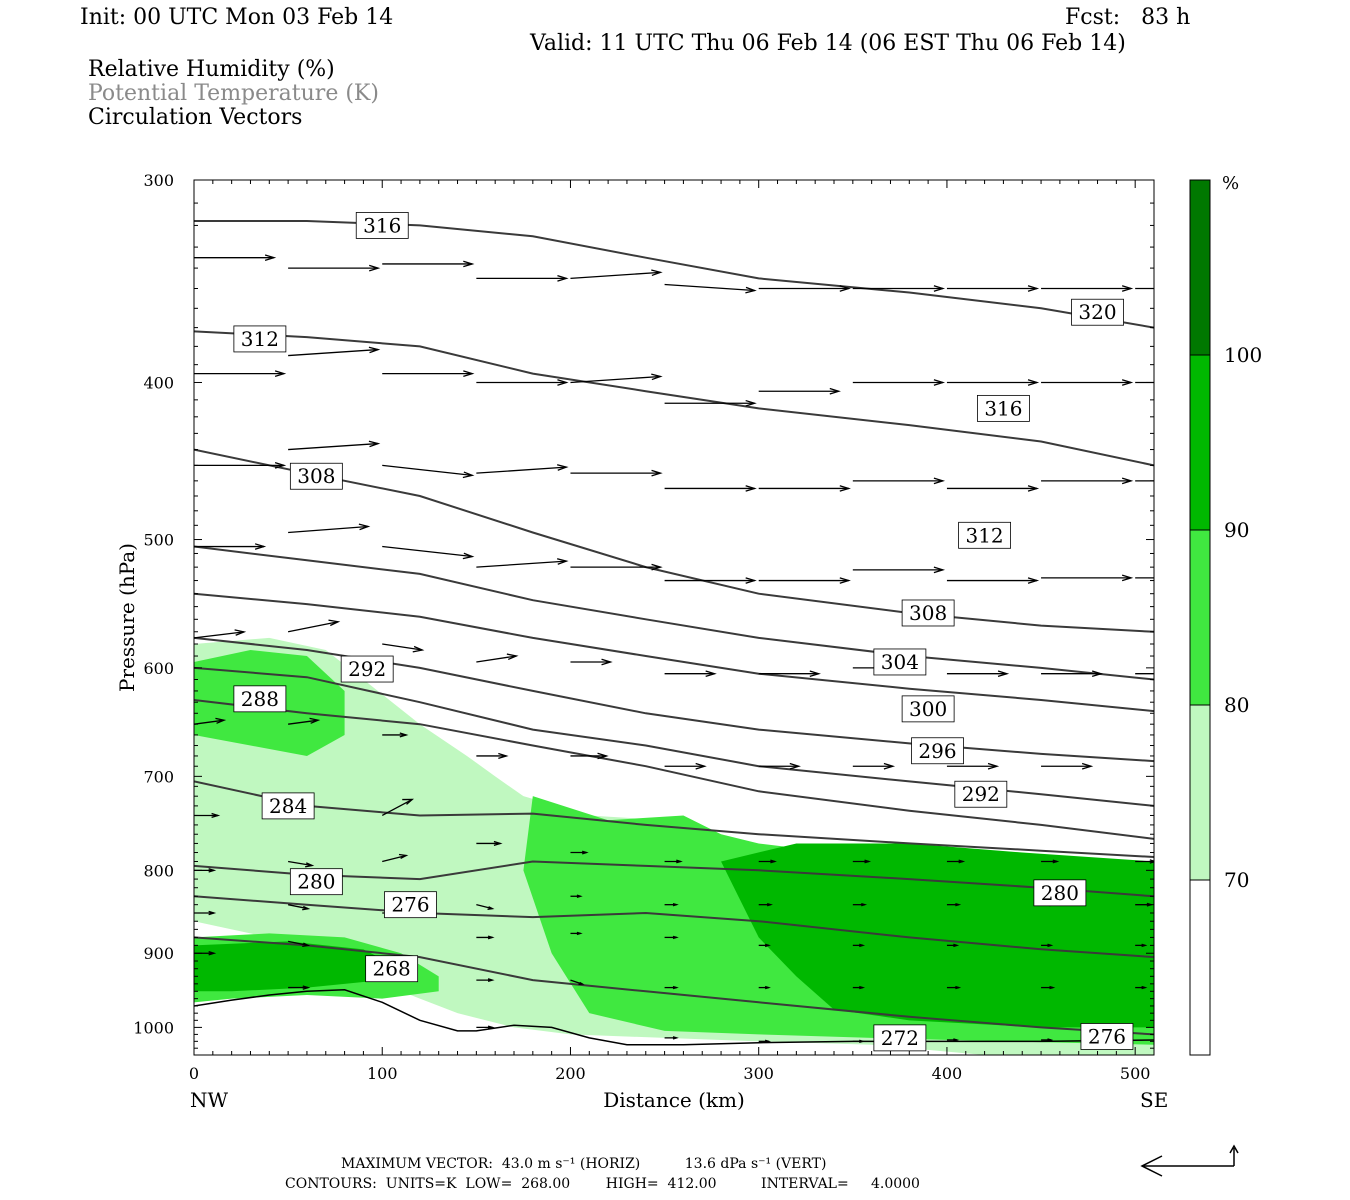 This screenshot has width=1350, height=1200. I want to click on y-tick-label: 500, so click(158, 540).